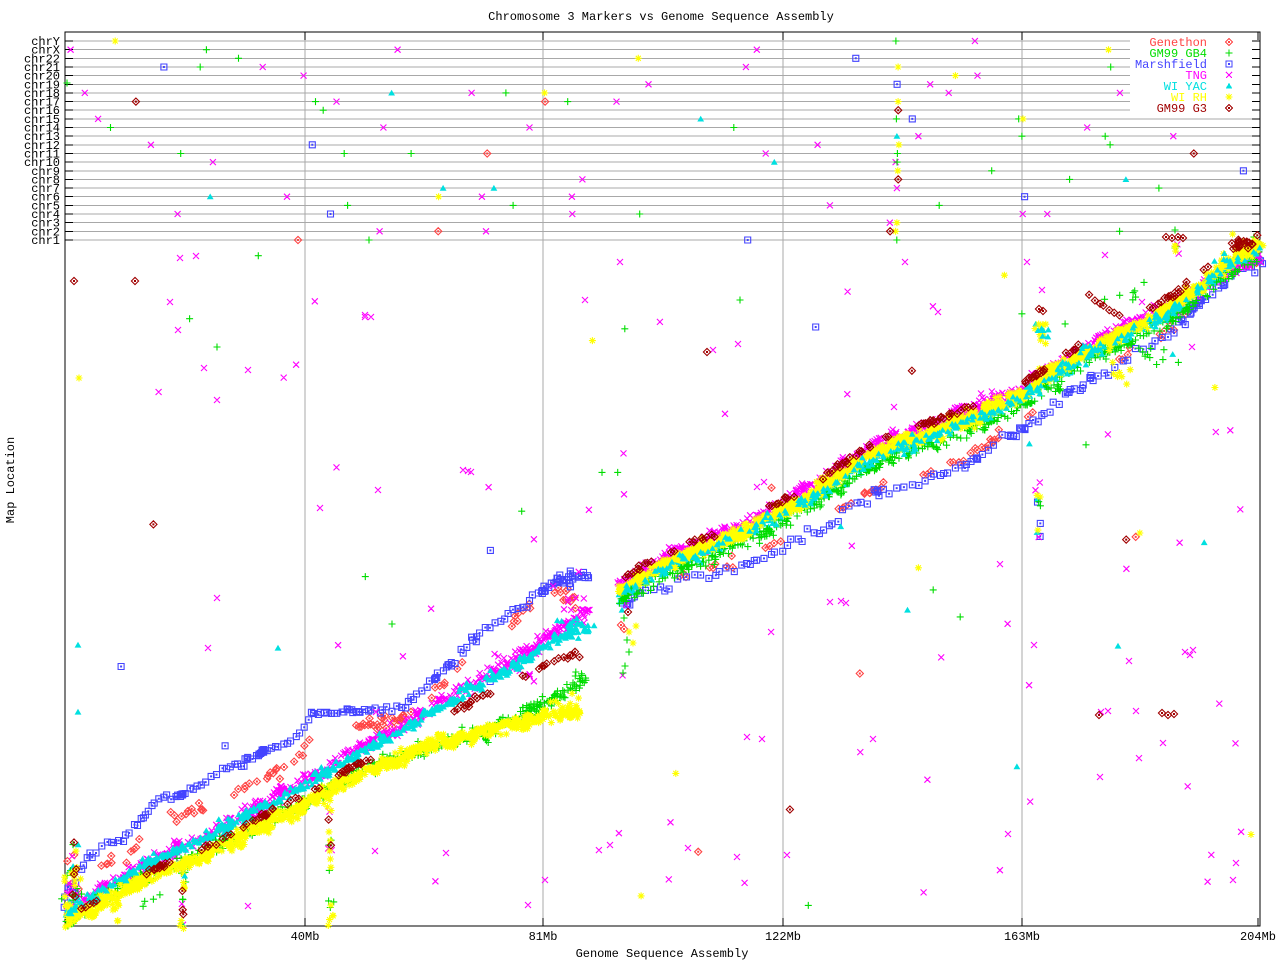 The height and width of the screenshot is (960, 1280). Describe the element at coordinates (45, 198) in the screenshot. I see `svg-text: chr6` at that location.